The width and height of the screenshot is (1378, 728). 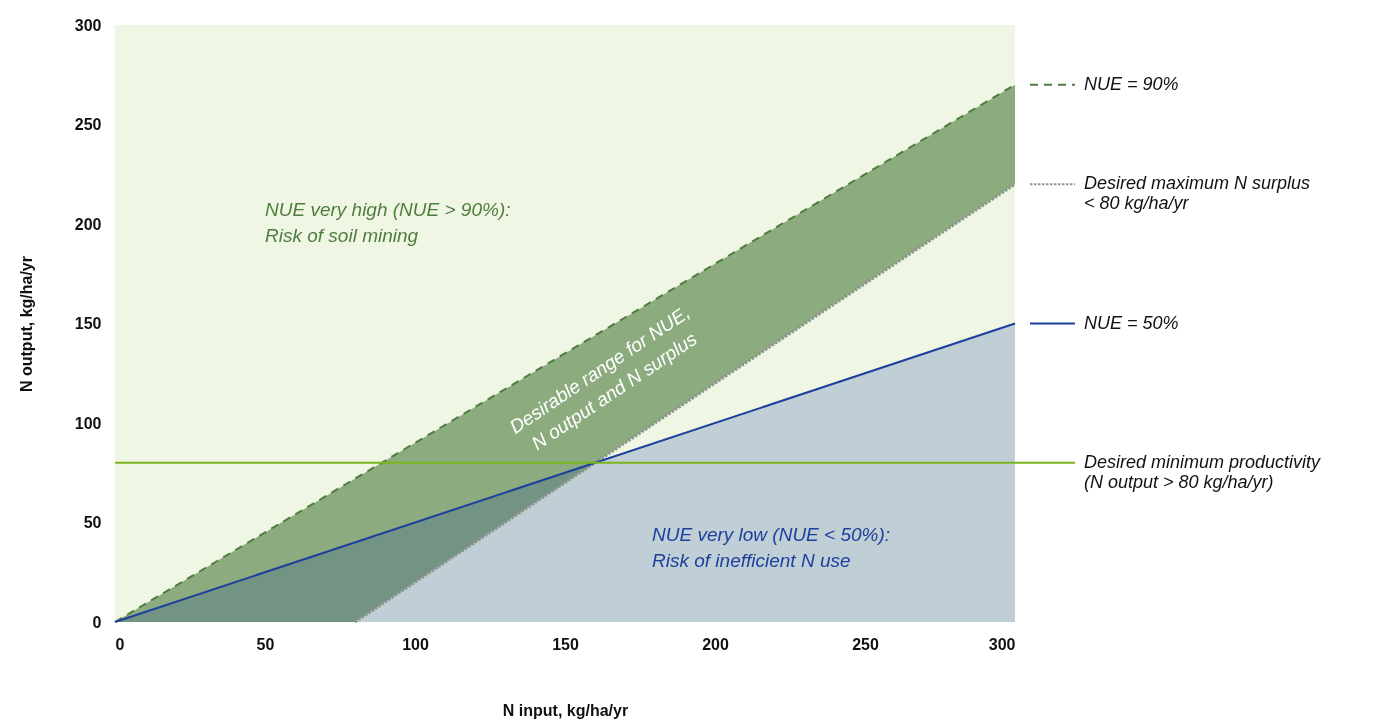 I want to click on annotation: NUE very high (NUE > 90%): Risk of soil mining, so click(x=388, y=222).